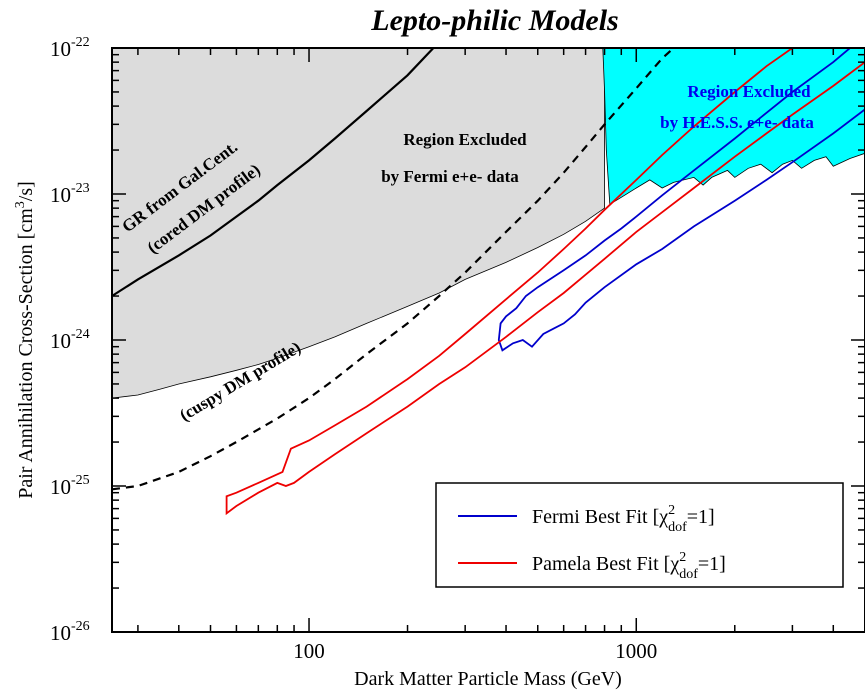 This screenshot has height=694, width=865. Describe the element at coordinates (70, 194) in the screenshot. I see `y-tick-label: 10-23` at that location.